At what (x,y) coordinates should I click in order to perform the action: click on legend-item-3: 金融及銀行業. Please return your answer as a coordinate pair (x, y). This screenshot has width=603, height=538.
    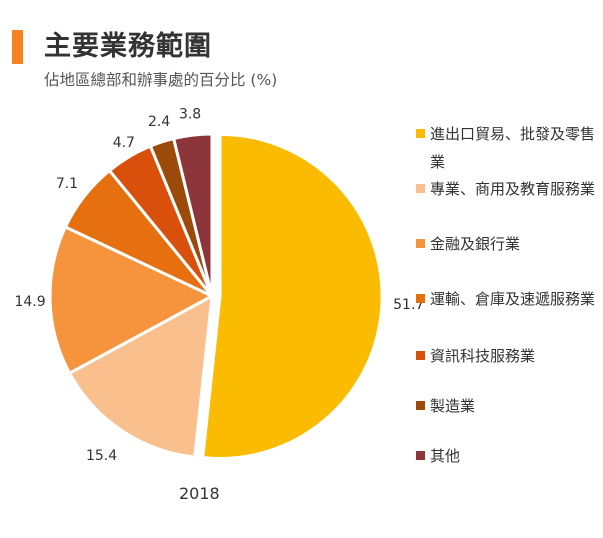
    Looking at the image, I should click on (508, 244).